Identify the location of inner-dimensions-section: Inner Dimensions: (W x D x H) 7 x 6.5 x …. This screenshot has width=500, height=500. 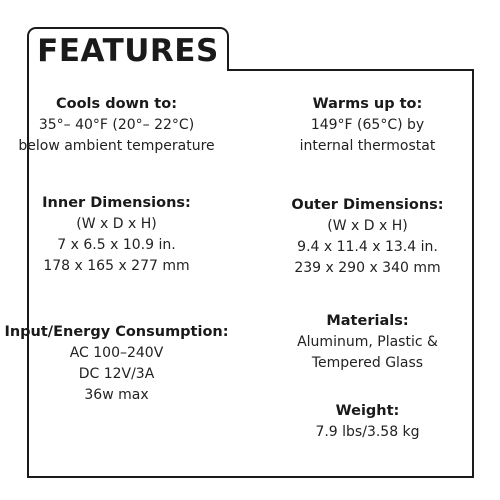
(116, 235).